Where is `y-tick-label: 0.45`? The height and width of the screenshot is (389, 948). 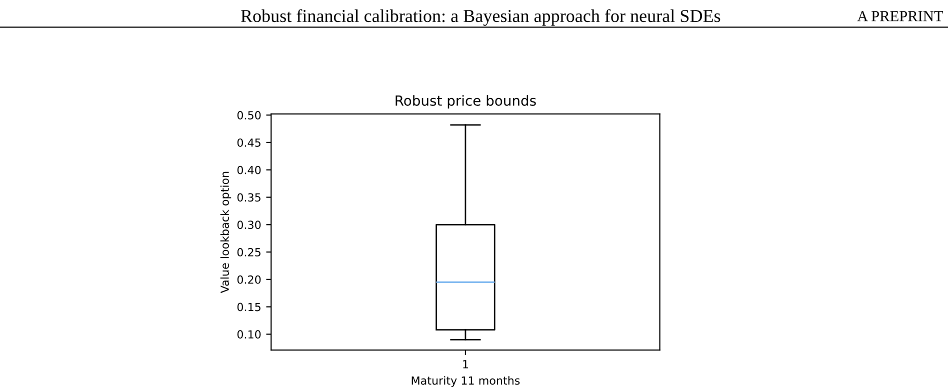 y-tick-label: 0.45 is located at coordinates (248, 142).